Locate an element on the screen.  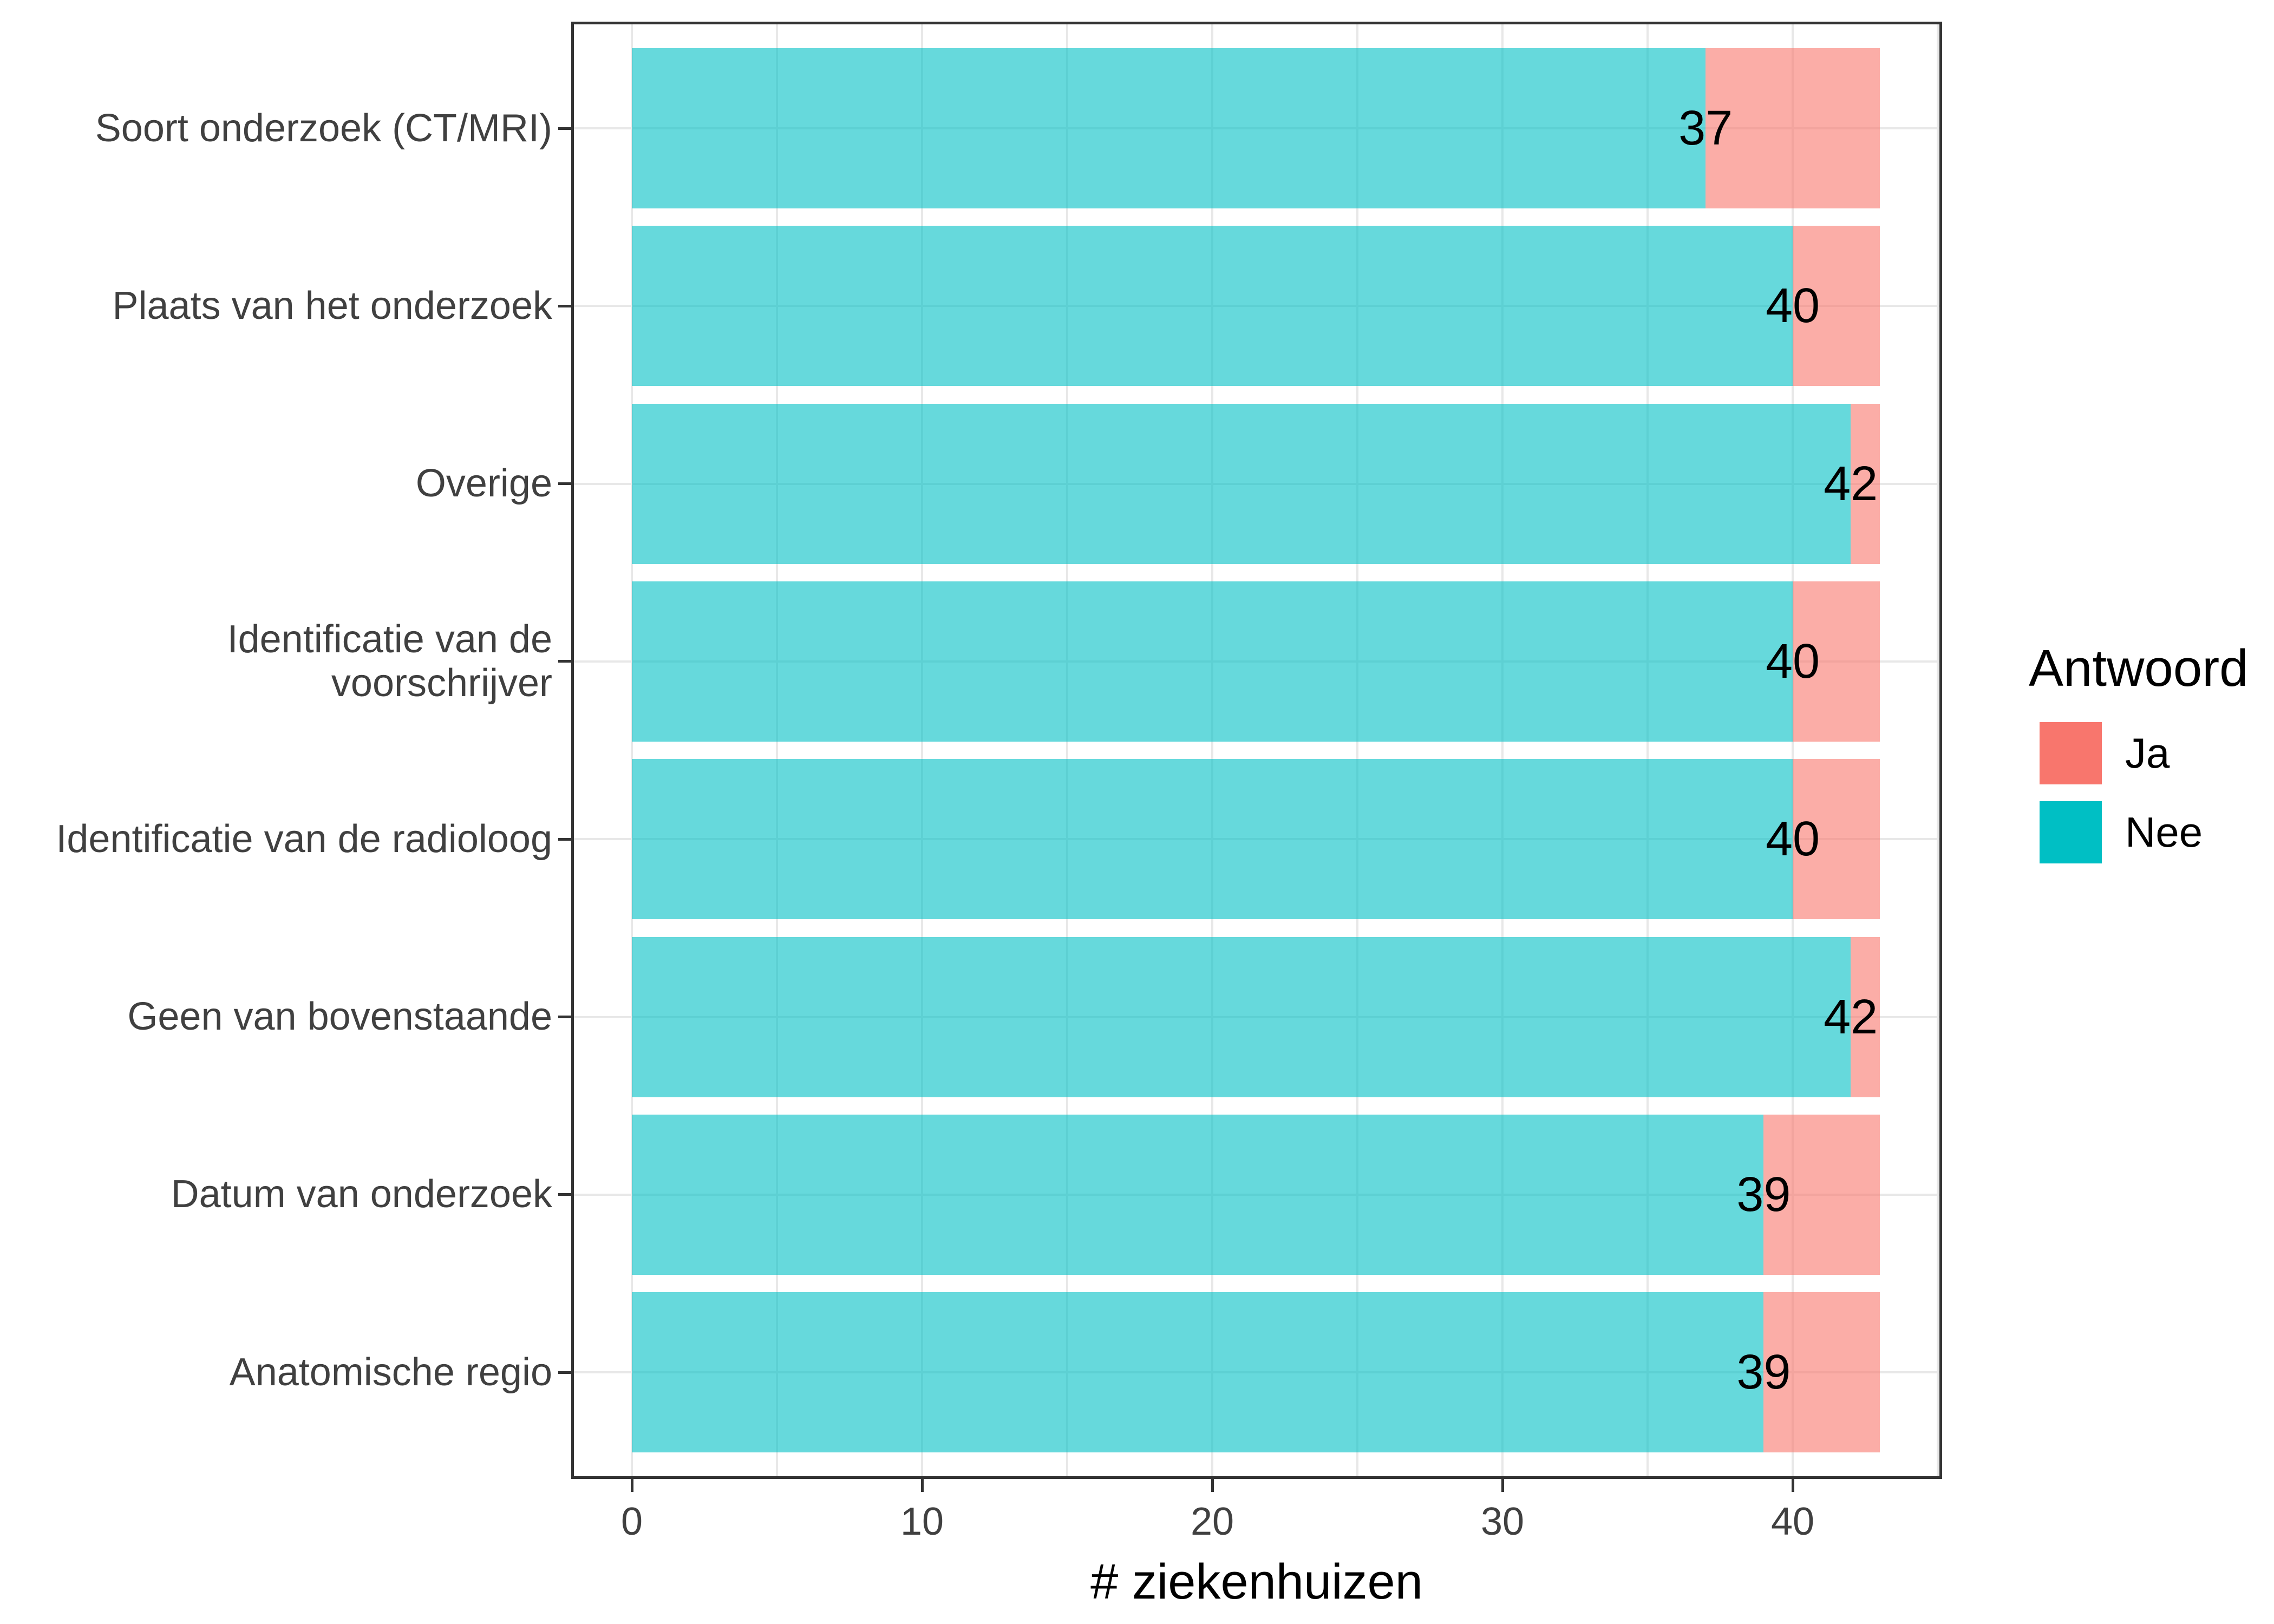
y-axis-category-label: Overige is located at coordinates (287, 483).